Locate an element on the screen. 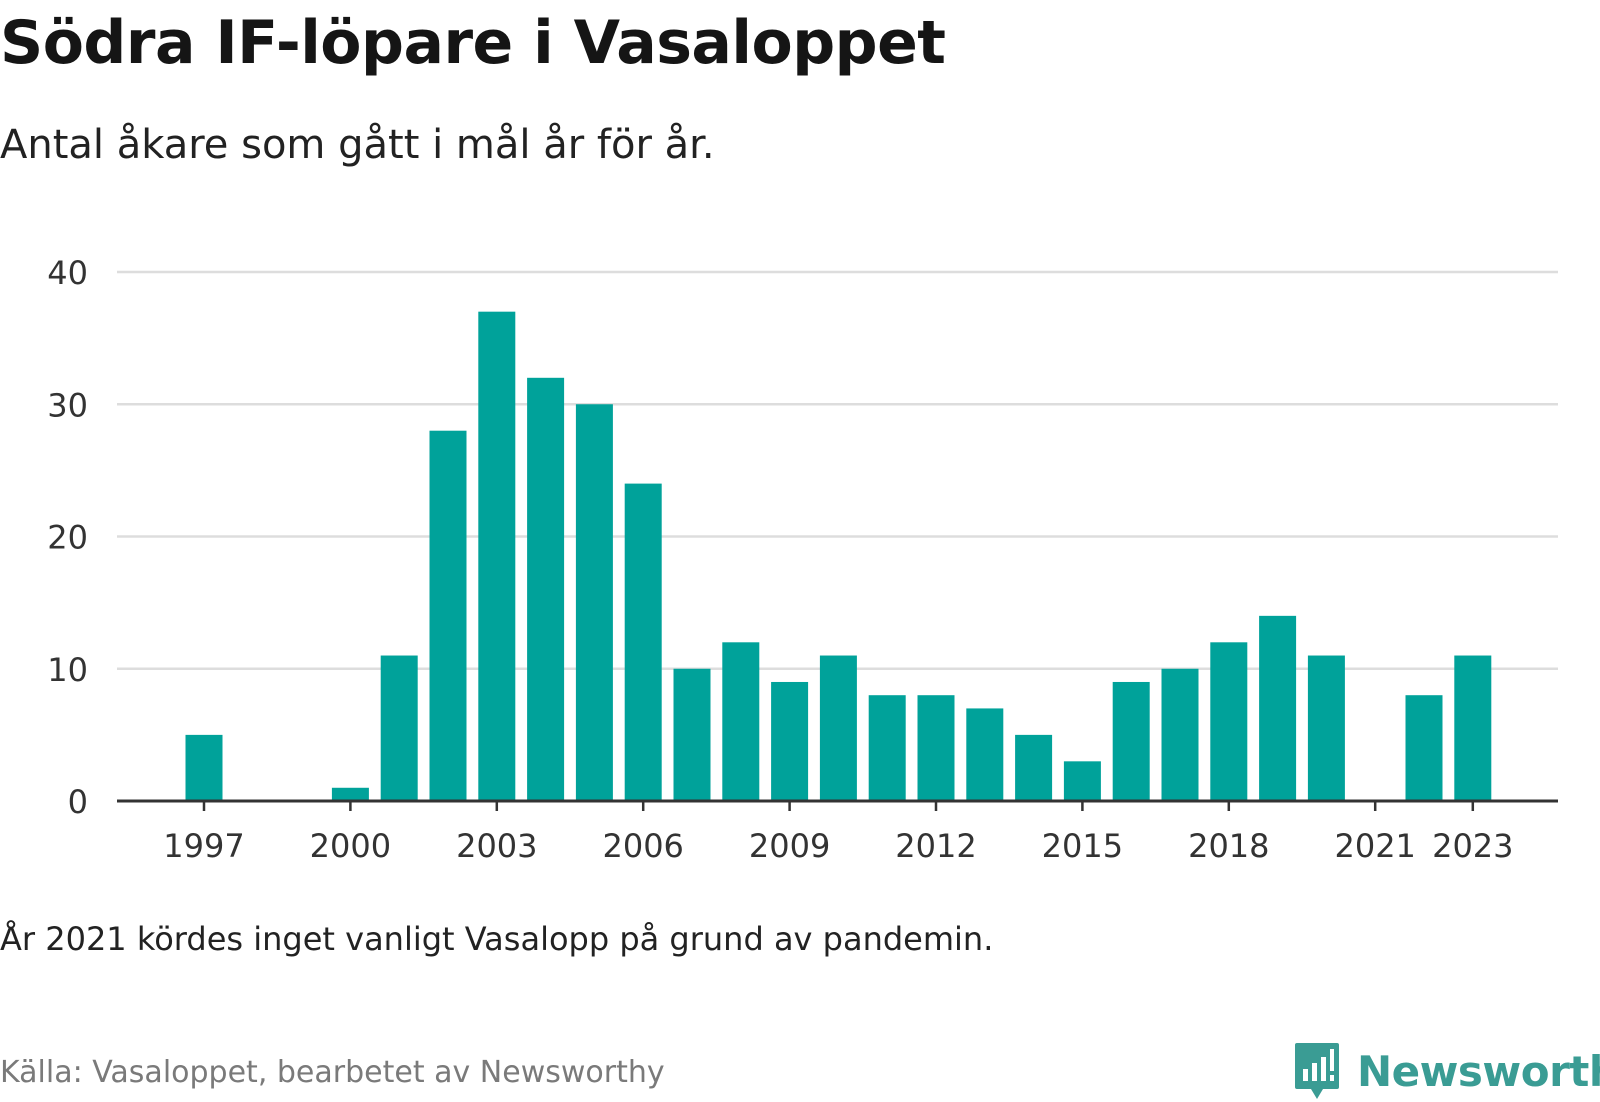 This screenshot has width=1600, height=1102. newsworthy-logo-icon is located at coordinates (1317, 1071).